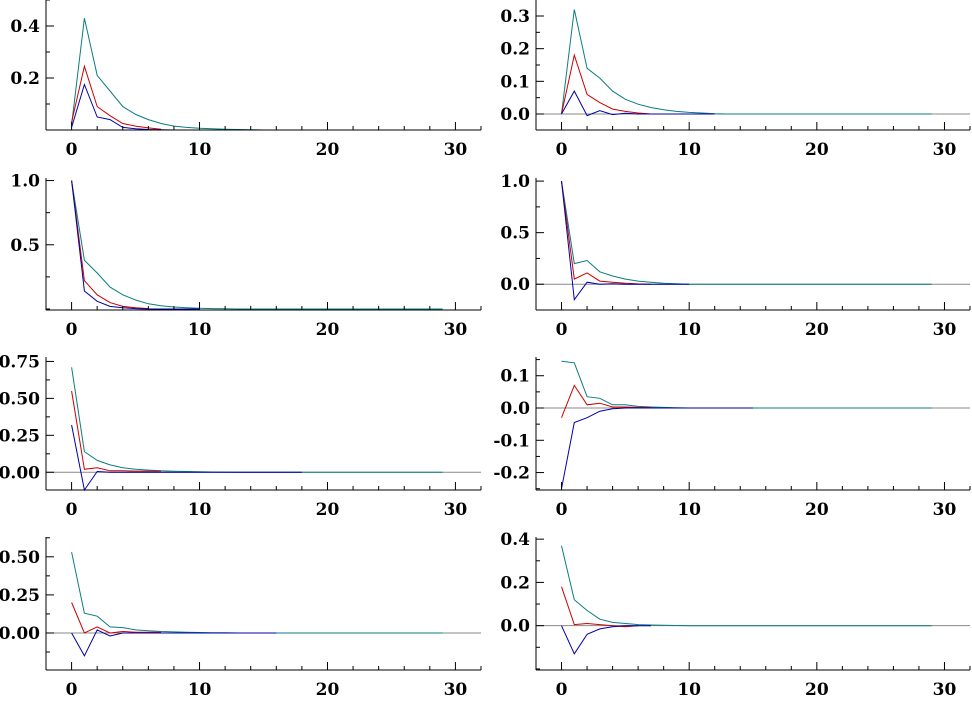  I want to click on subplot-6: 0 10 20 30 -0.2 -0.1 0.0 0.1, so click(732, 438).